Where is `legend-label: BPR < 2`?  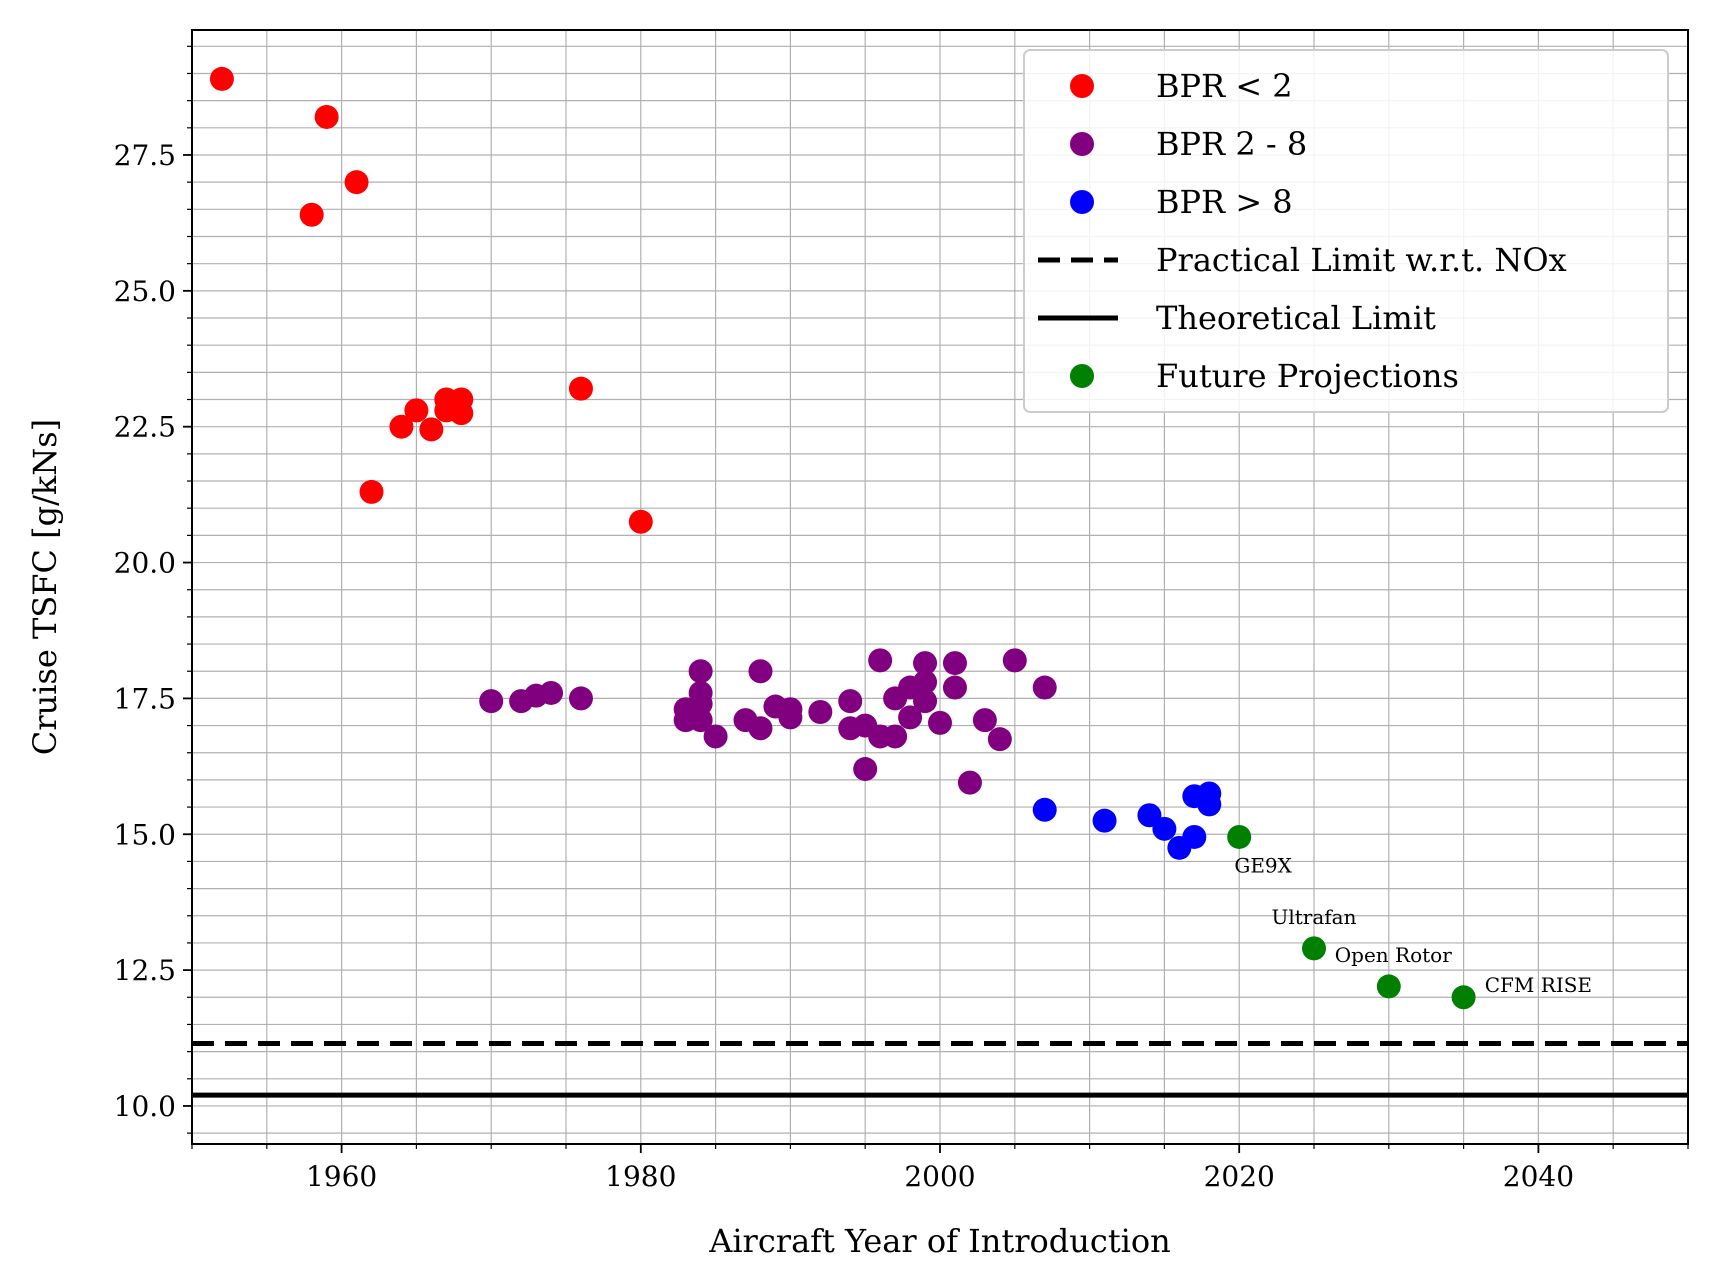 legend-label: BPR < 2 is located at coordinates (1224, 86).